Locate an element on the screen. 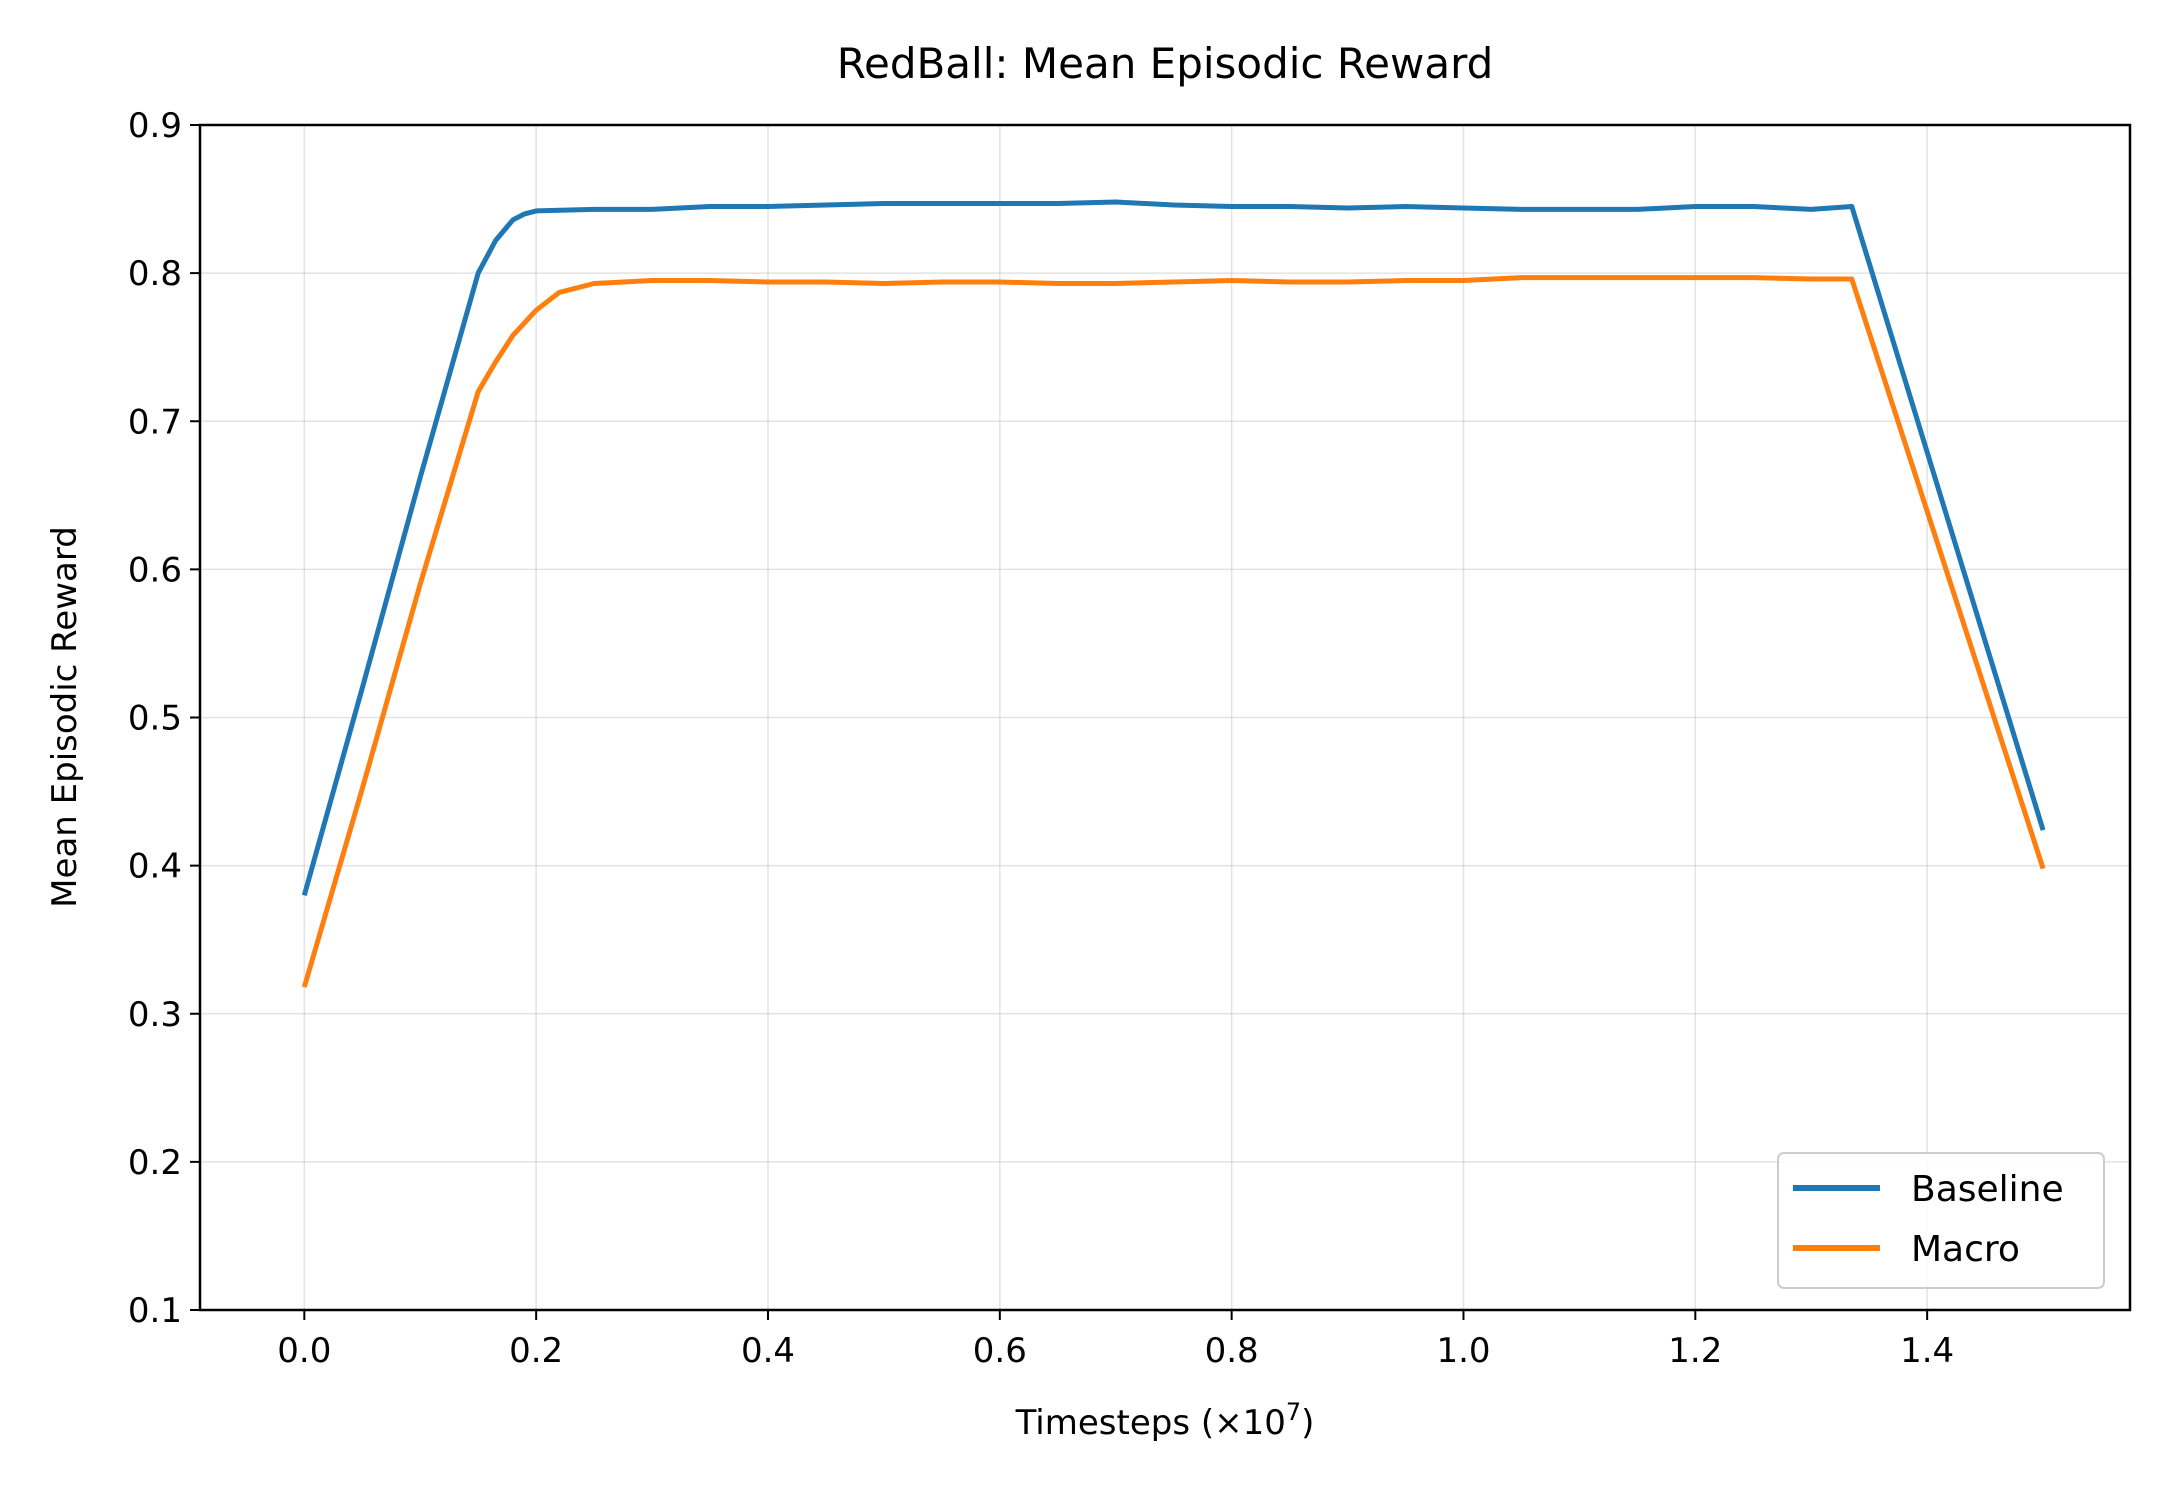  legend-label-macro: Macro is located at coordinates (1965, 1249).